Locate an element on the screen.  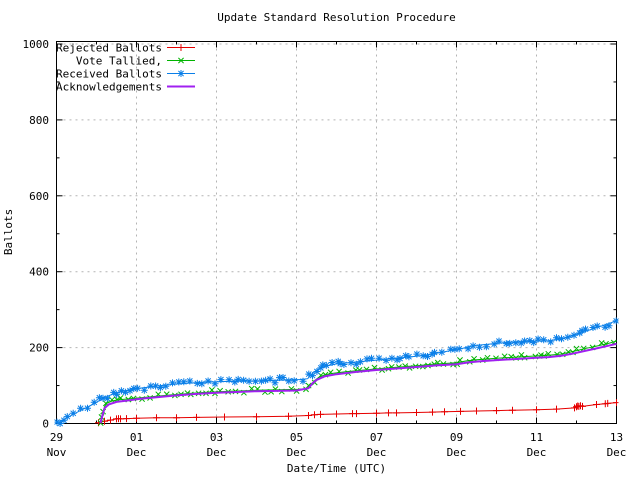
y-tick-label: 600 is located at coordinates (39, 196).